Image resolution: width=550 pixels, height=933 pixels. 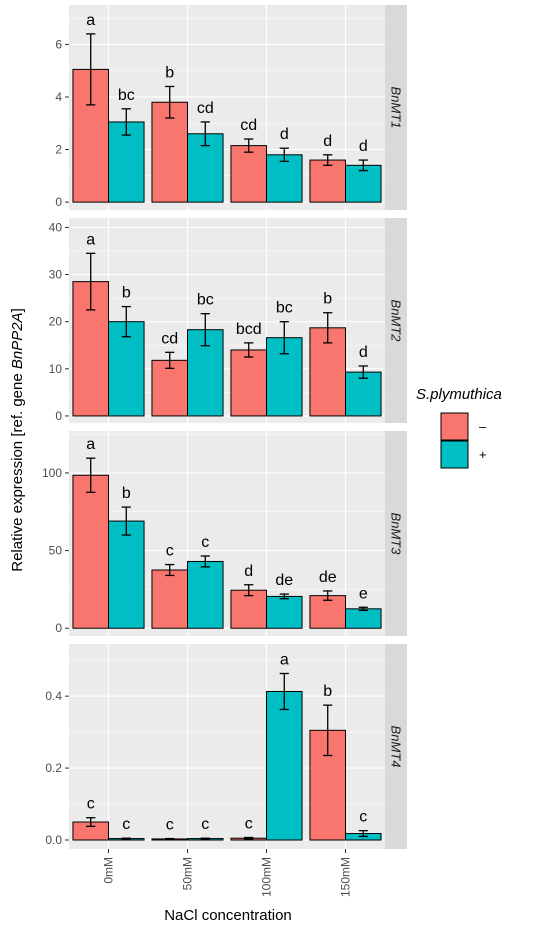 What do you see at coordinates (224, 533) in the screenshot?
I see `panel-BnMT3: 0 50 100 a c d de b c de e BnMT3` at bounding box center [224, 533].